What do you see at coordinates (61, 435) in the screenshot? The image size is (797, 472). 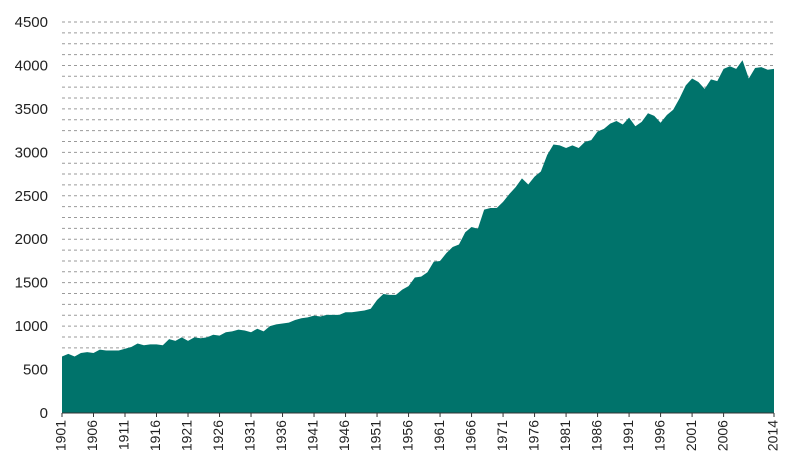 I see `x-tick-label: 1901` at bounding box center [61, 435].